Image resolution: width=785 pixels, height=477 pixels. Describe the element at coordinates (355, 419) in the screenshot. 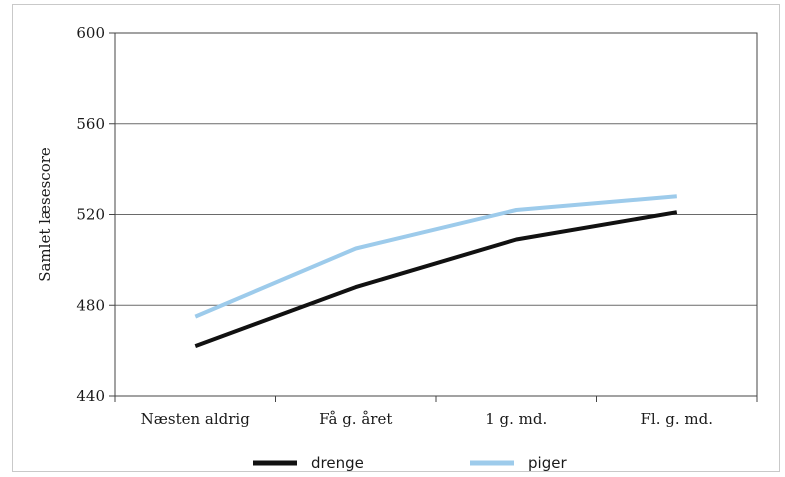

I see `x-tick-label: Få g. året` at that location.